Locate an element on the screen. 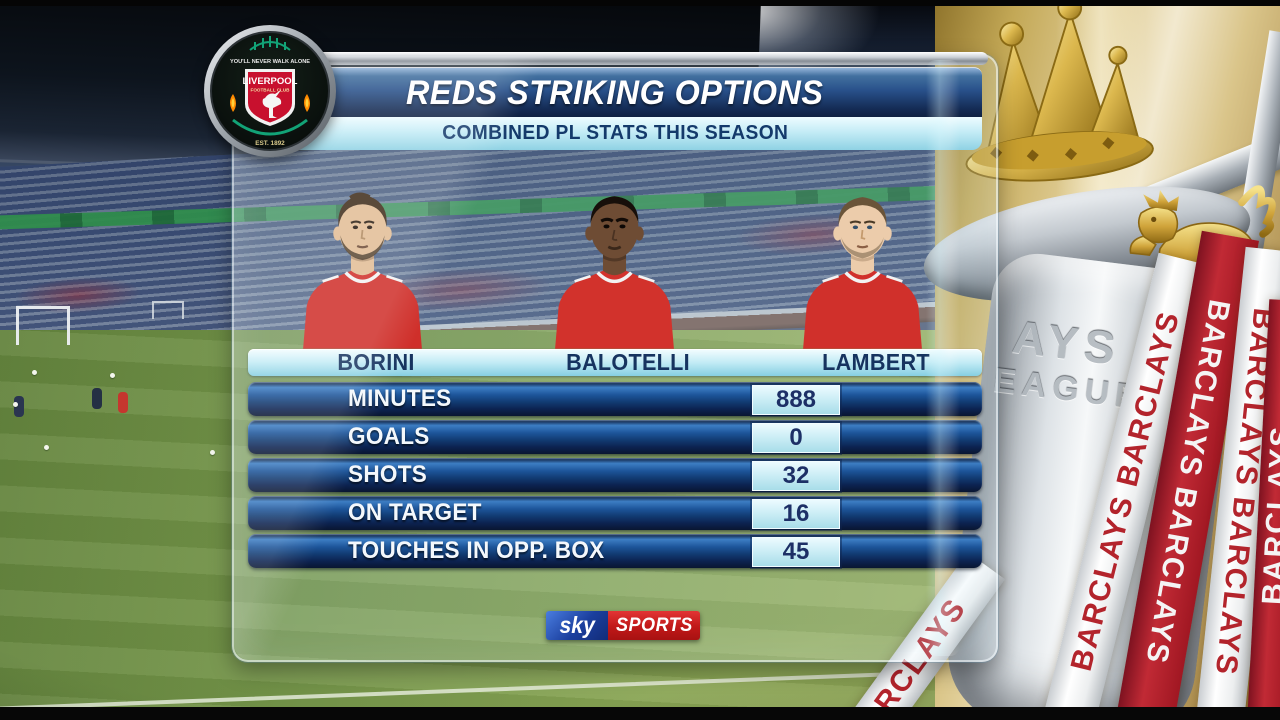 The image size is (1280, 720). stat-value: 45 is located at coordinates (796, 552).